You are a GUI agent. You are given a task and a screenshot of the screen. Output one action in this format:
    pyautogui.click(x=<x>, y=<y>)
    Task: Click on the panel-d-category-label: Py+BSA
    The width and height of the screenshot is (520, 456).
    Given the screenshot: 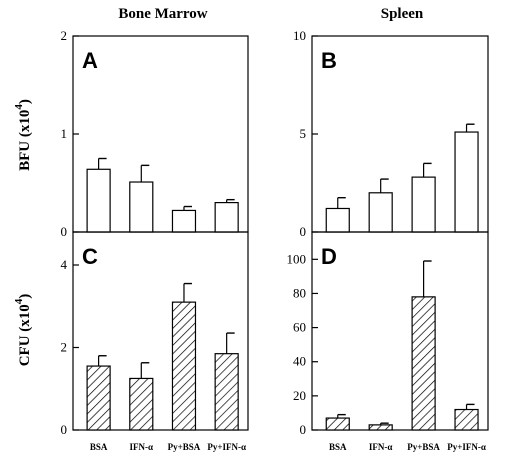 What is the action you would take?
    pyautogui.click(x=423, y=447)
    